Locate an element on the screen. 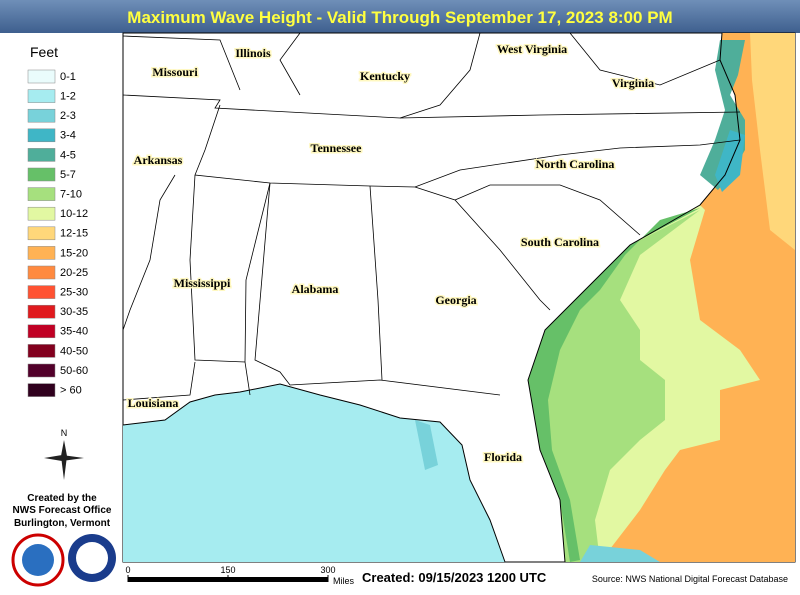  legend-label: 3-4 is located at coordinates (68, 136).